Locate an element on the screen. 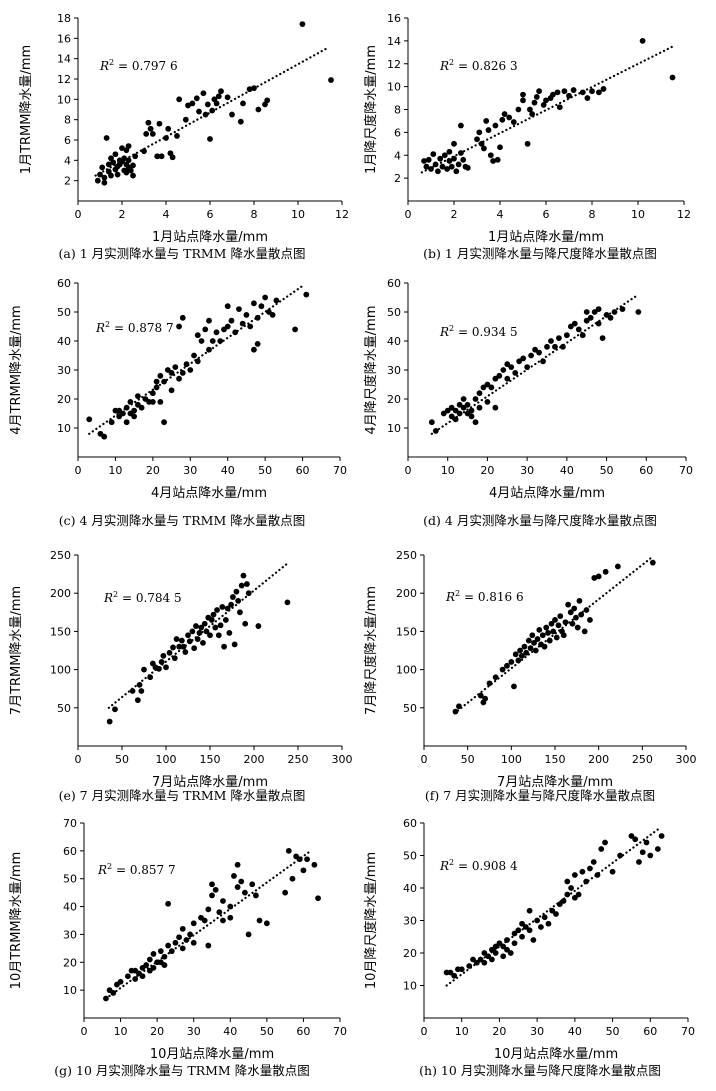 This screenshot has height=1091, width=716. trend-line is located at coordinates (547, 109).